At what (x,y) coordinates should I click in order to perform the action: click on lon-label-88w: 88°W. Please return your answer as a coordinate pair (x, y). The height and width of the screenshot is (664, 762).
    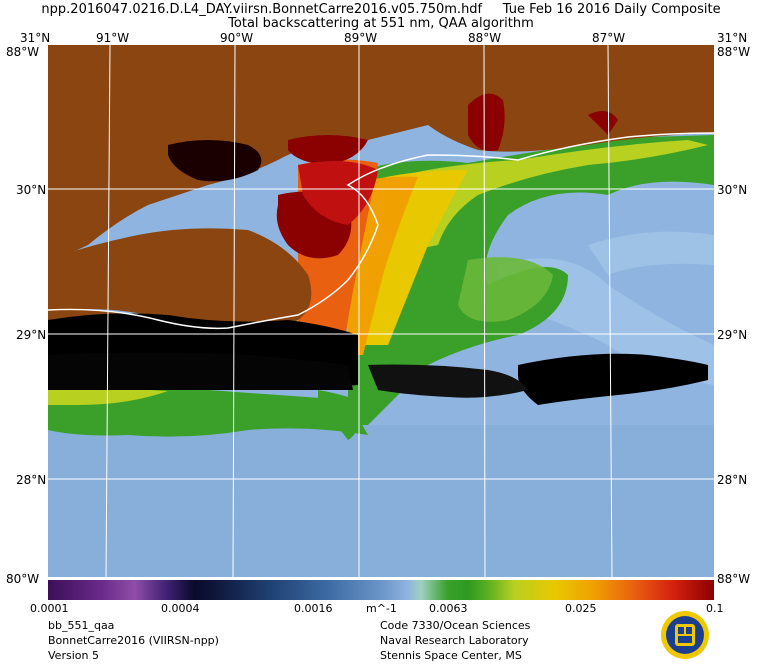
    Looking at the image, I should click on (485, 38).